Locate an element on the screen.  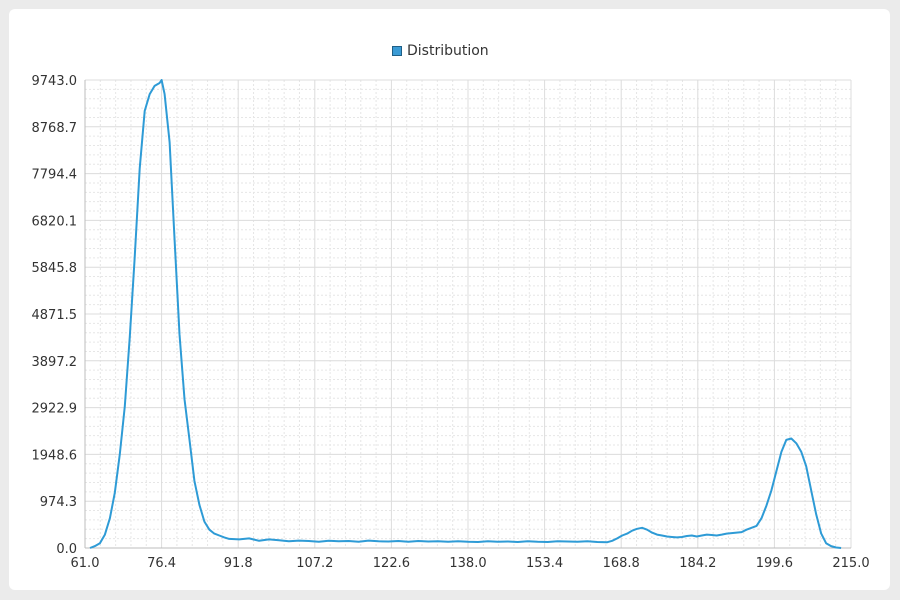
x-tick-label: 153.4 is located at coordinates (544, 563).